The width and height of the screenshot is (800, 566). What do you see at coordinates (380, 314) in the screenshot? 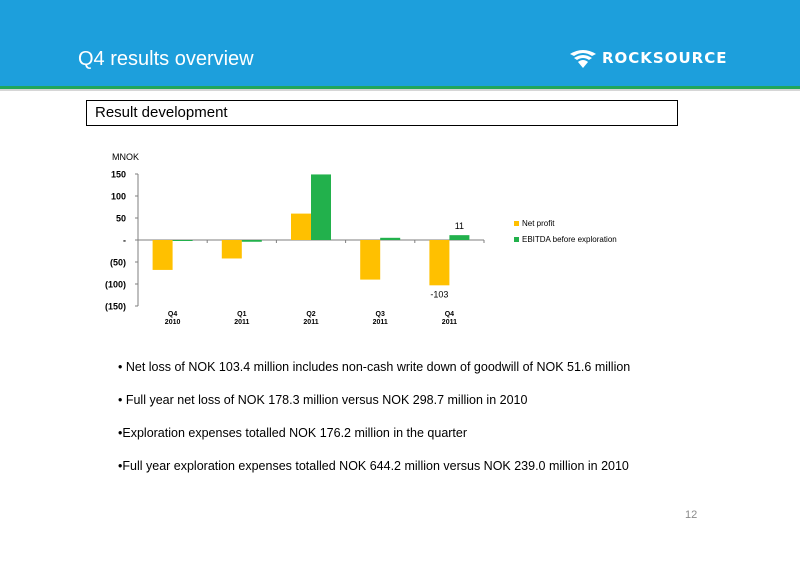
I see `x-tick-label: Q3` at bounding box center [380, 314].